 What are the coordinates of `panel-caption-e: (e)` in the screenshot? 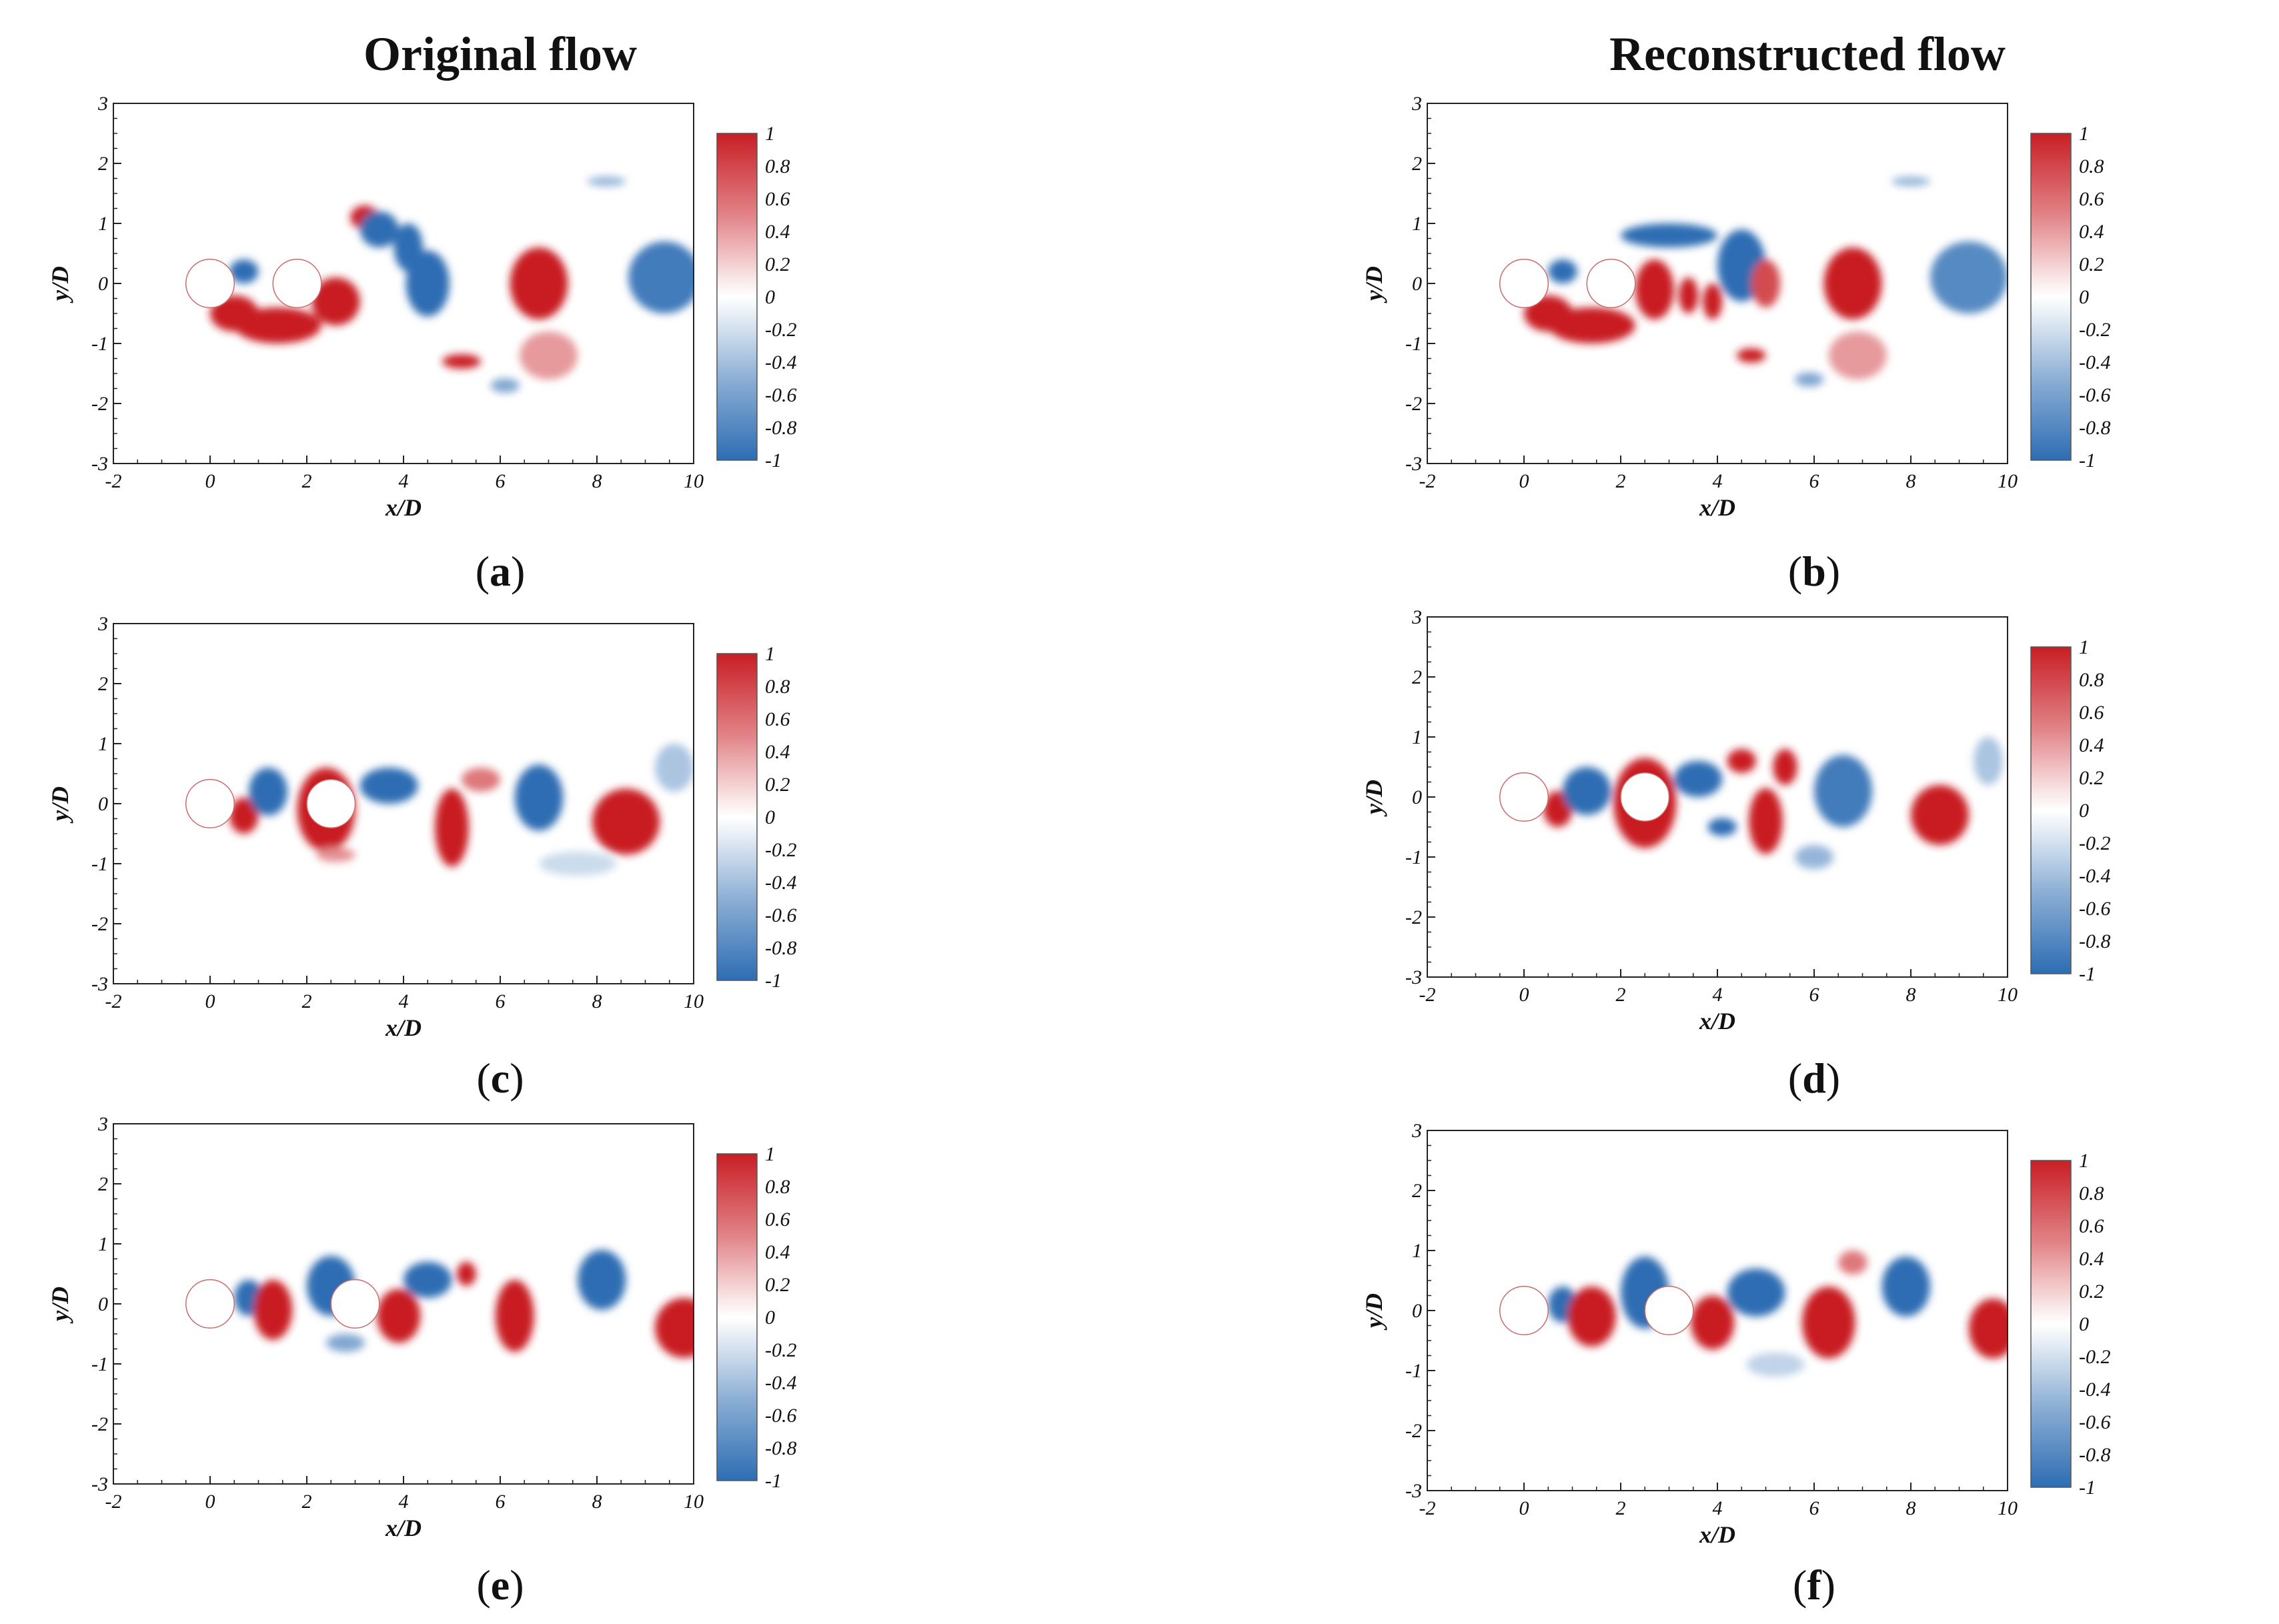 It's located at (501, 1585).